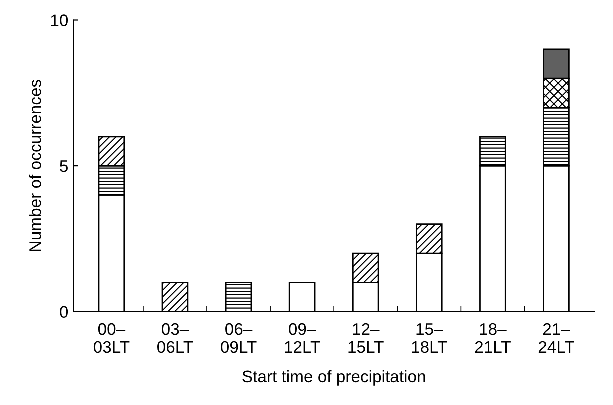  What do you see at coordinates (556, 338) in the screenshot?
I see `x-tick-label: 21– 24LT` at bounding box center [556, 338].